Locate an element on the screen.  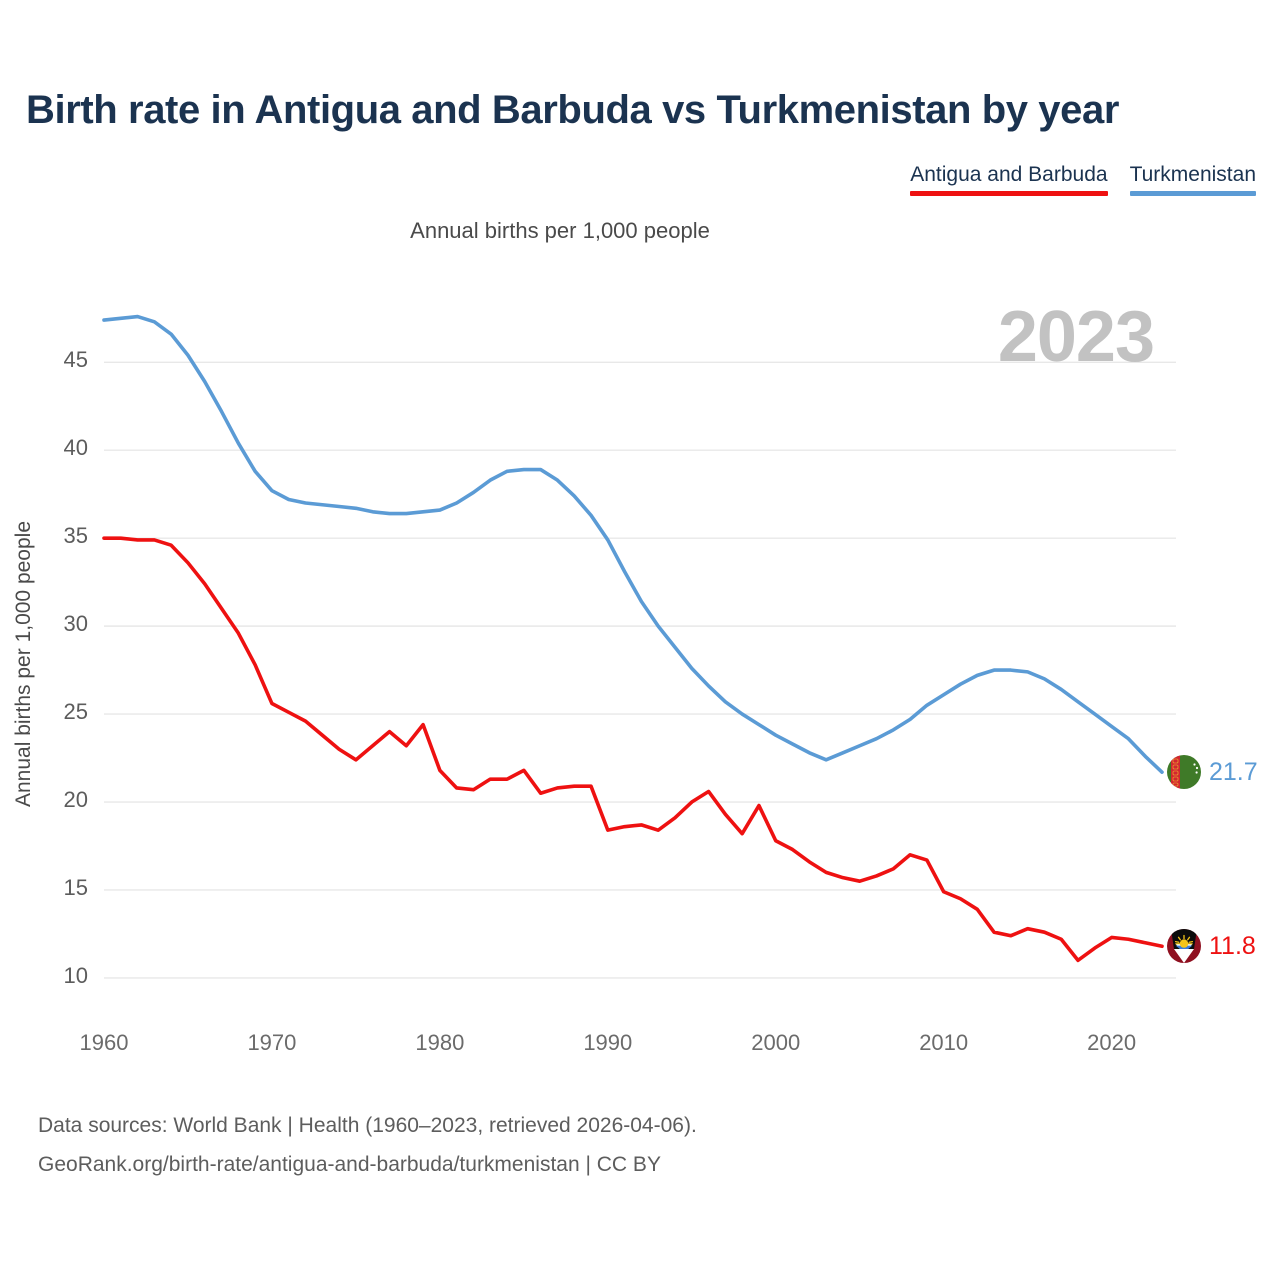
x-tick-label: 1960 is located at coordinates (104, 1042).